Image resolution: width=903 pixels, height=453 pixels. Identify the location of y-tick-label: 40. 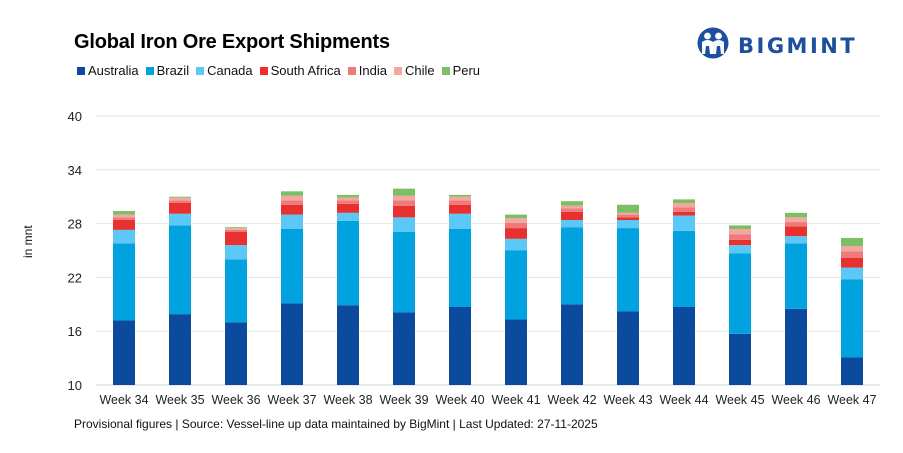
(75, 116).